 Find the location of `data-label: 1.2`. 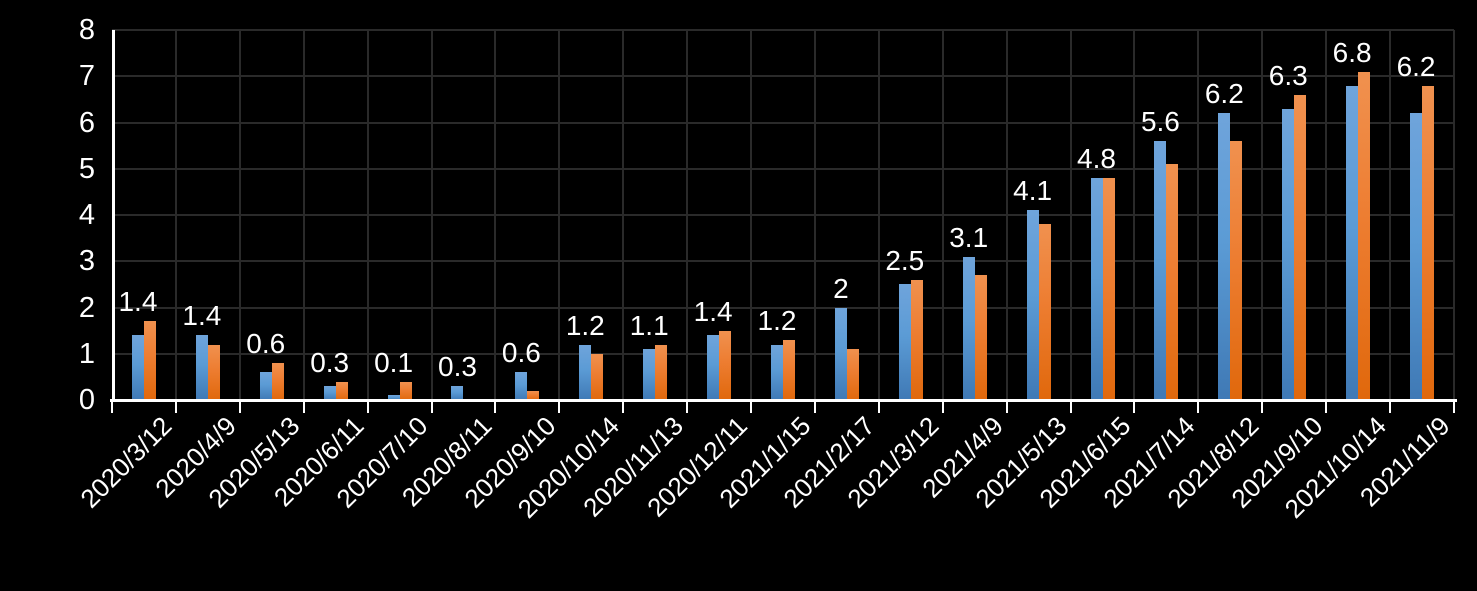

data-label: 1.2 is located at coordinates (585, 325).